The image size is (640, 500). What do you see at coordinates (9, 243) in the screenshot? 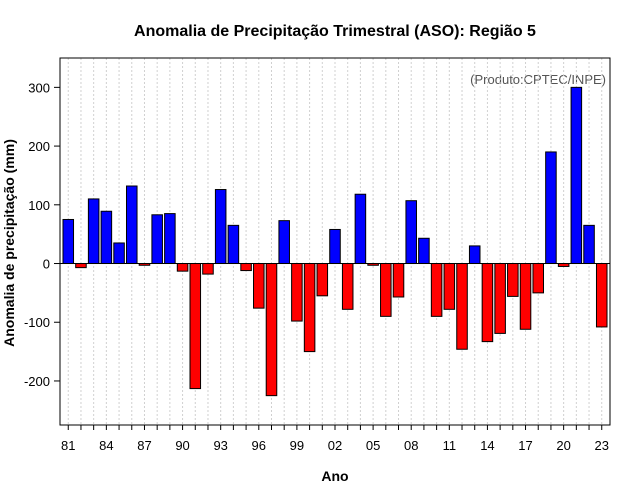
I see `y-axis-label: Anomalia de precipitação (mm)` at bounding box center [9, 243].